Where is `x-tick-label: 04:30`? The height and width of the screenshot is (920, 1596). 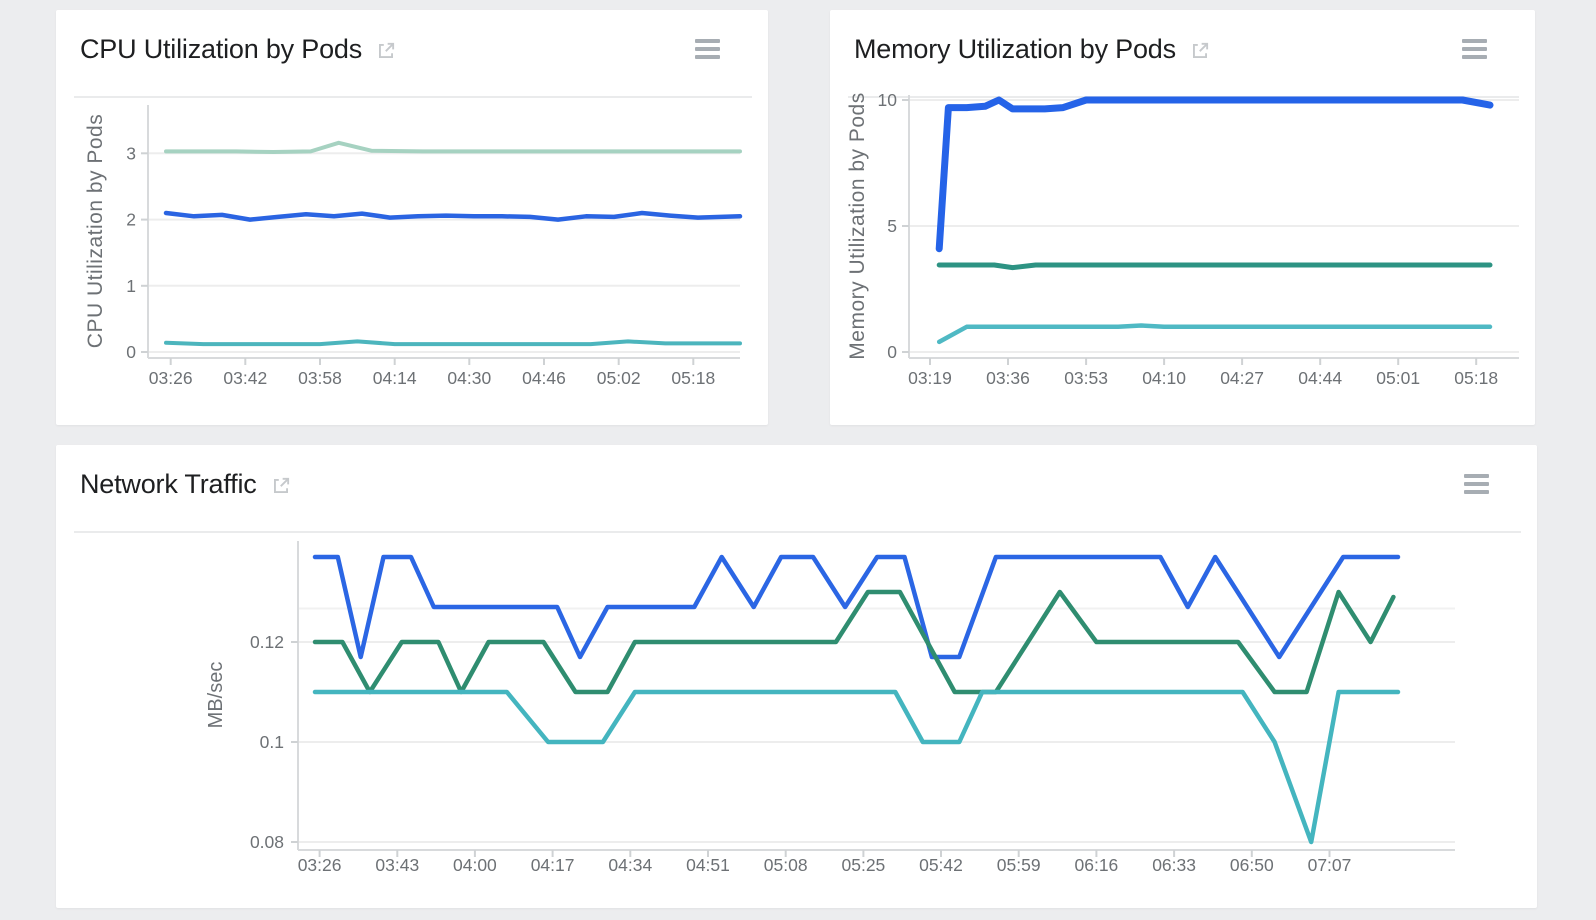 x-tick-label: 04:30 is located at coordinates (469, 378).